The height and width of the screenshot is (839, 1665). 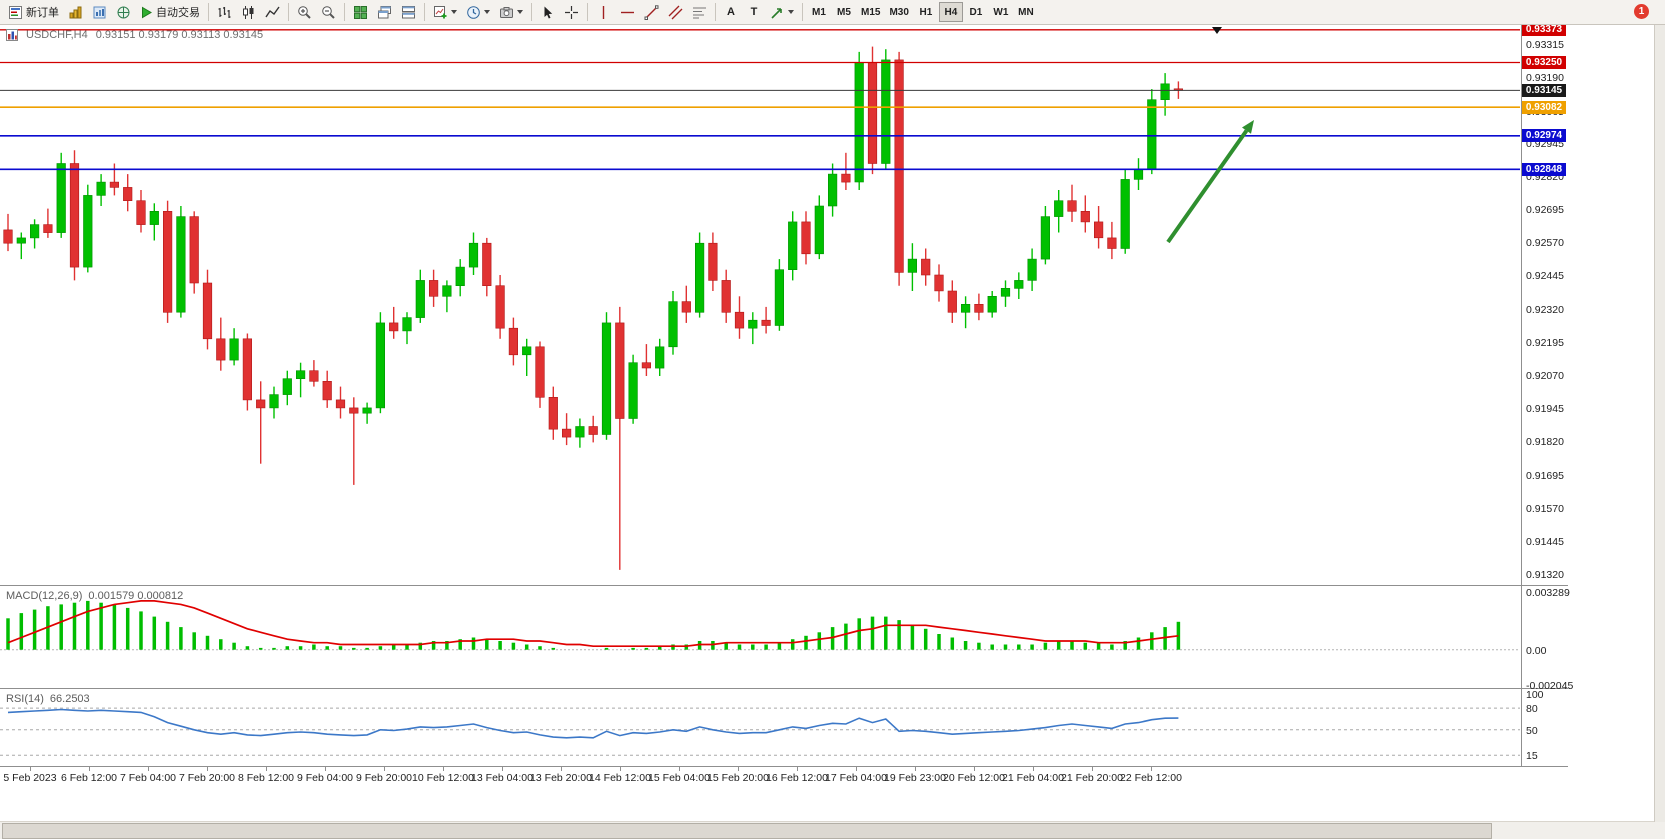 I want to click on timeframe-d1-button: D1, so click(x=976, y=12).